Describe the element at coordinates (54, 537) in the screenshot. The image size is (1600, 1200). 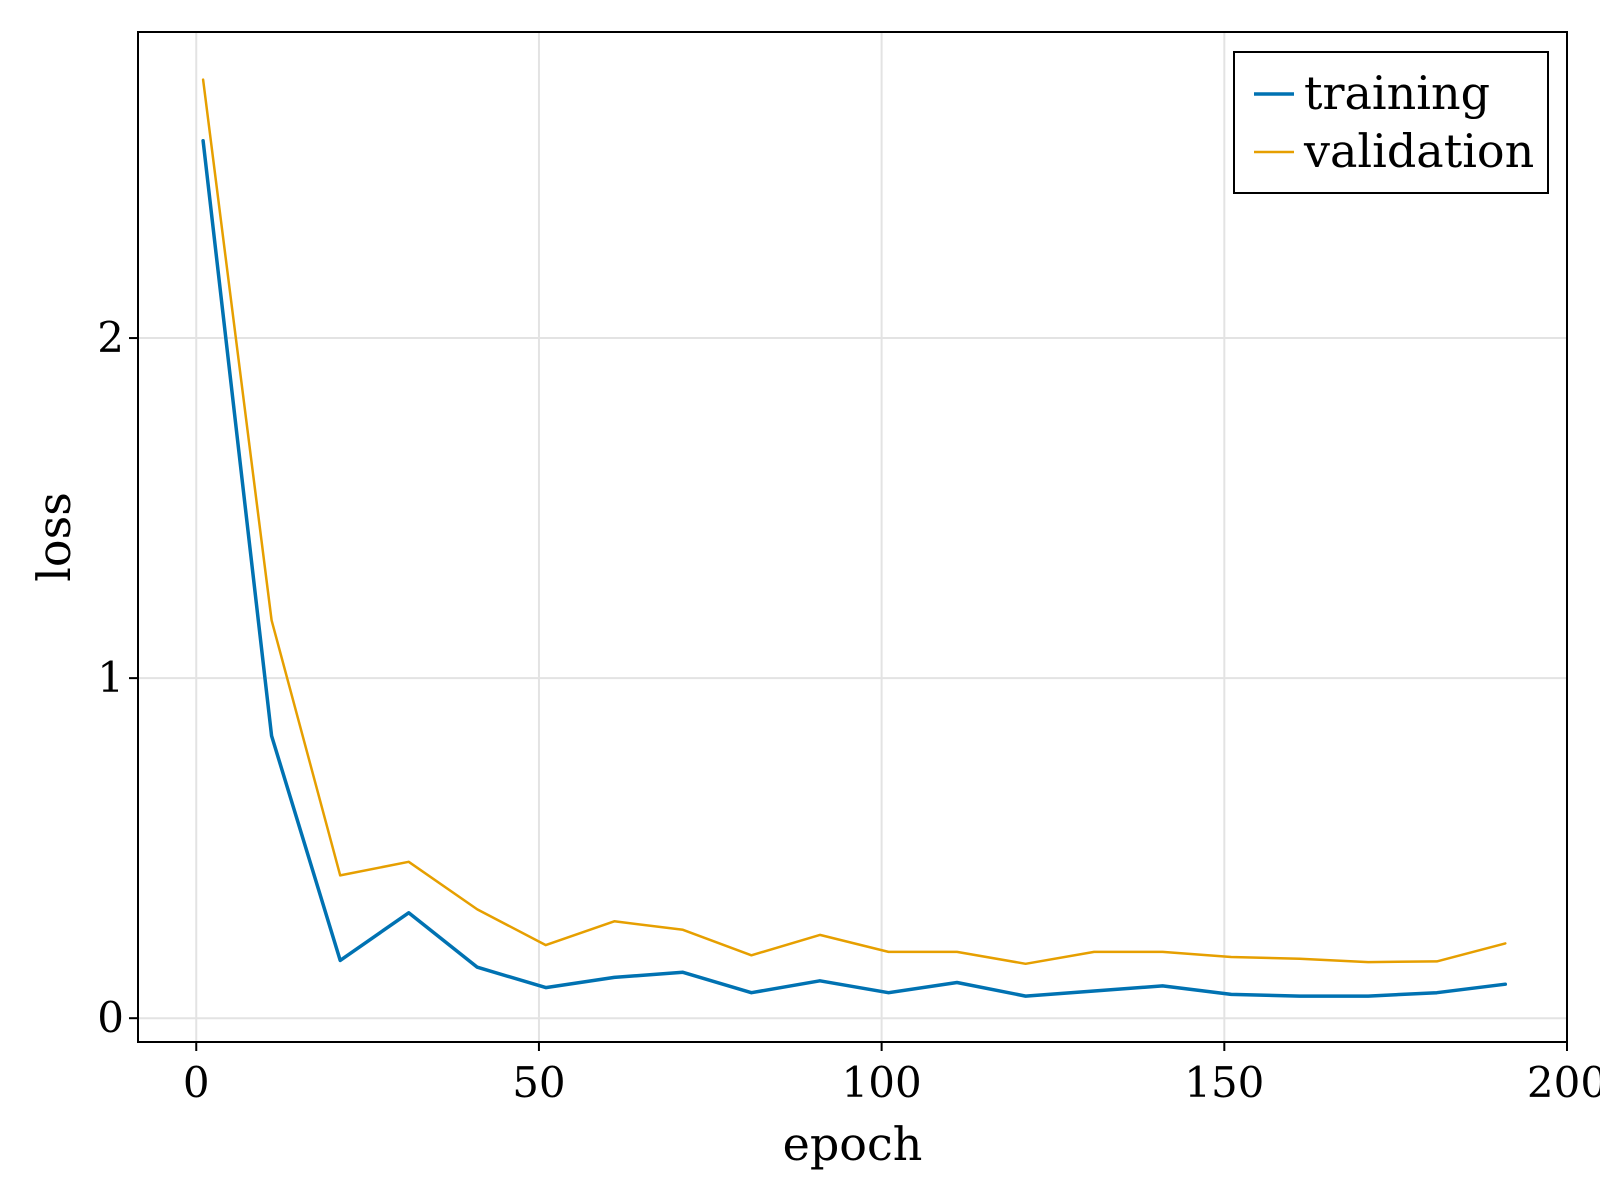
I see `y-axis-label: loss` at that location.